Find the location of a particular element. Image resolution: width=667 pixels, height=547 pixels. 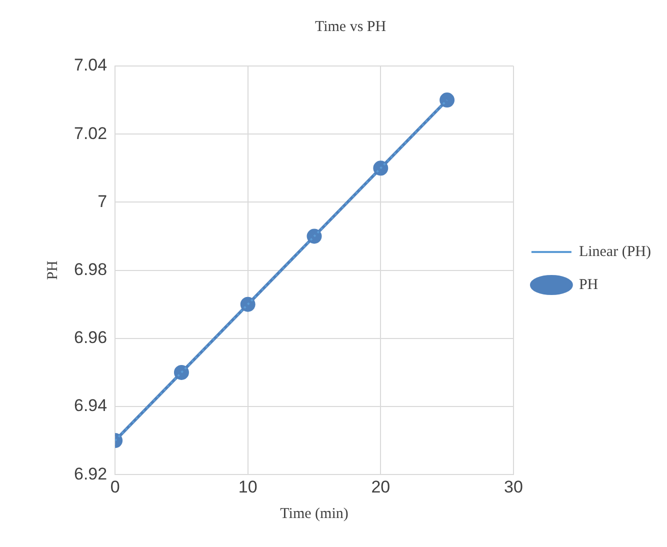

x-tick-label: 10 is located at coordinates (248, 486).